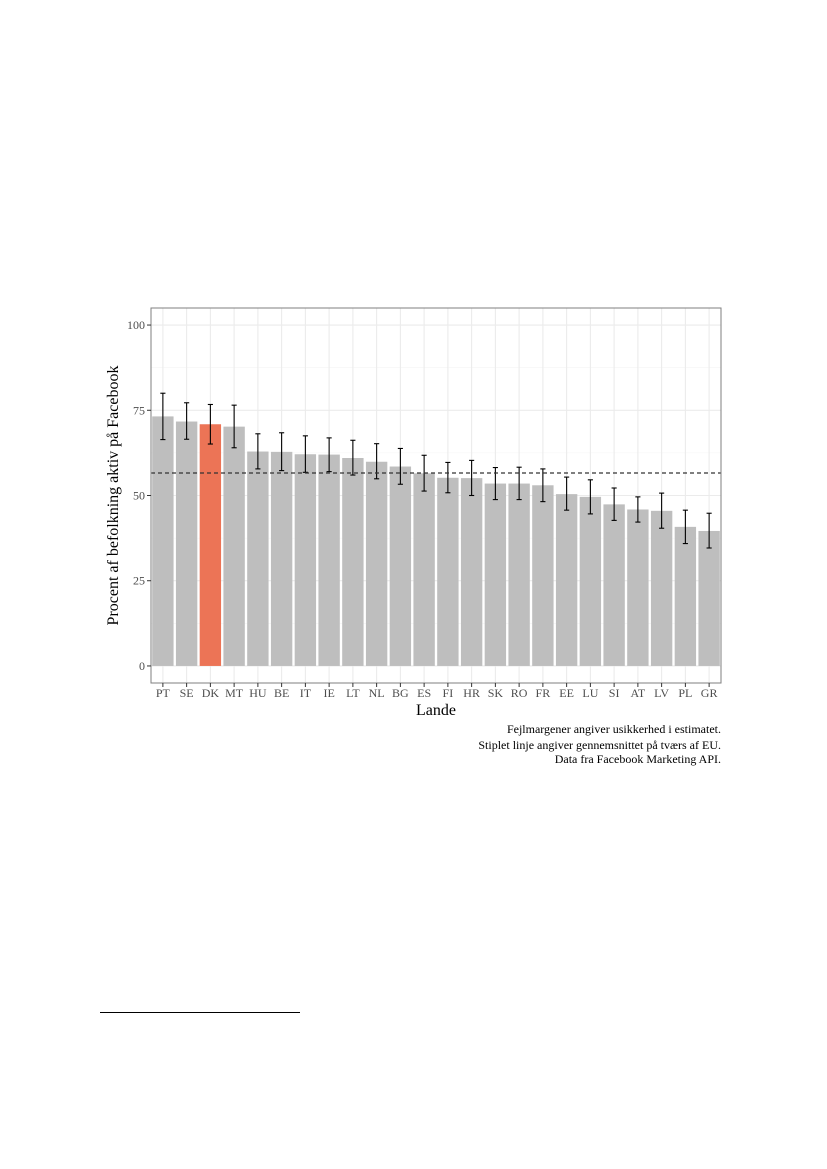 The image size is (827, 1169). I want to click on bar-at, so click(638, 587).